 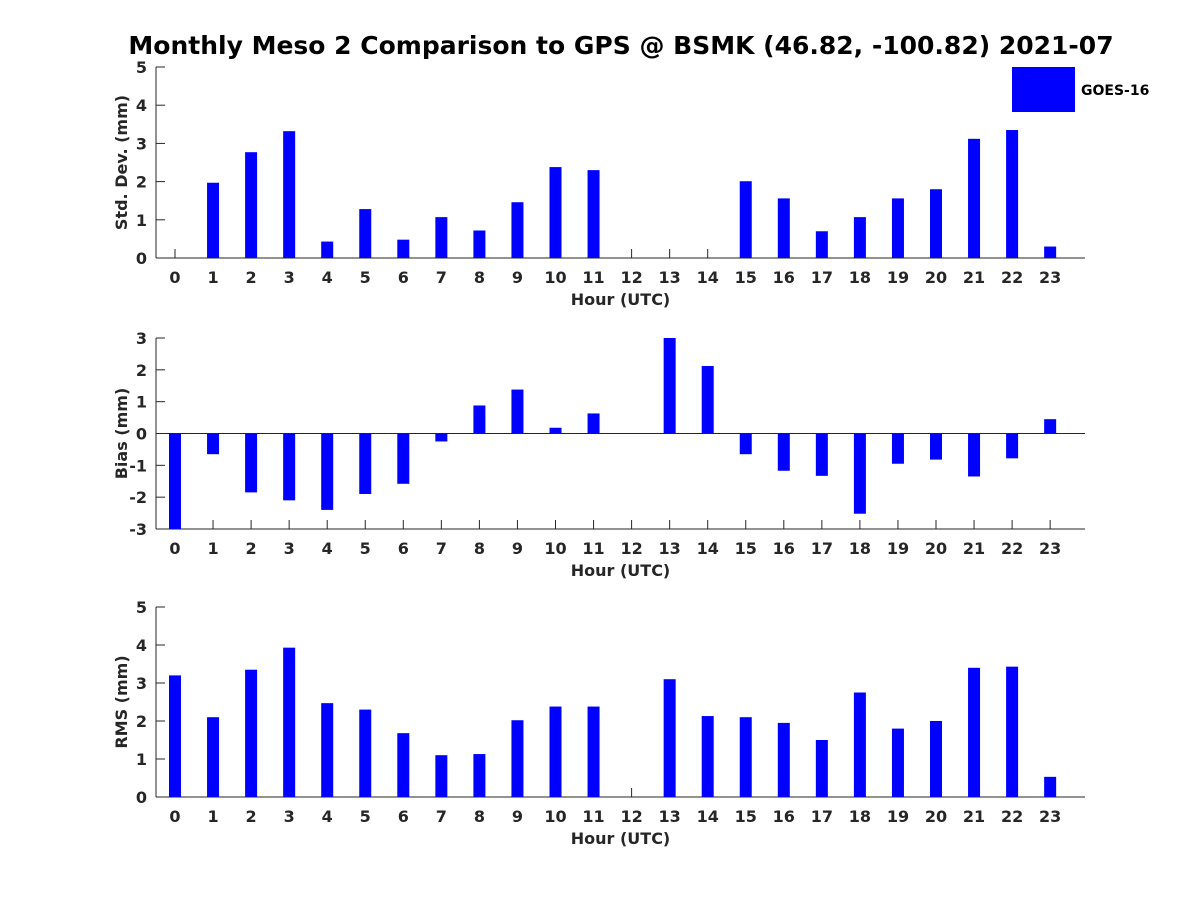 I want to click on x-tick-label: 12, so click(x=631, y=277).